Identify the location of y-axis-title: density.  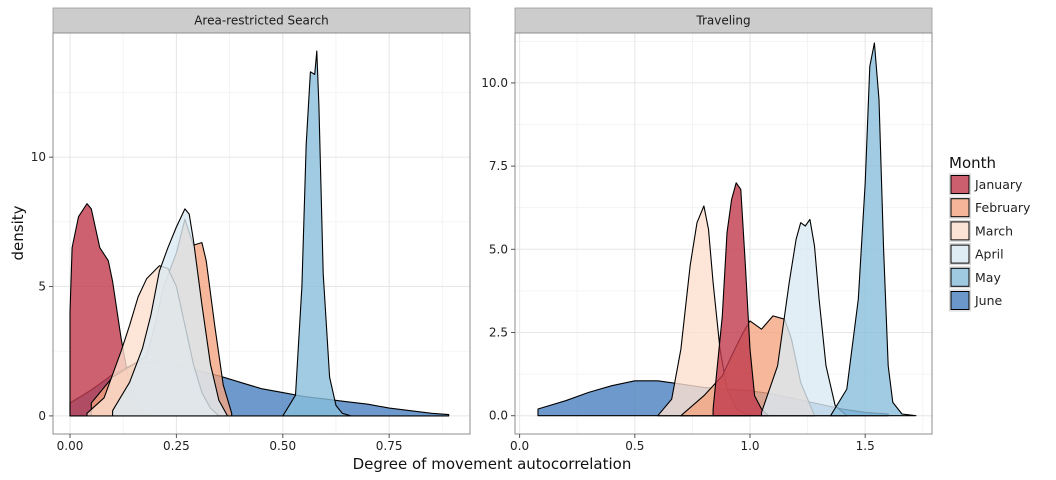
(18, 232).